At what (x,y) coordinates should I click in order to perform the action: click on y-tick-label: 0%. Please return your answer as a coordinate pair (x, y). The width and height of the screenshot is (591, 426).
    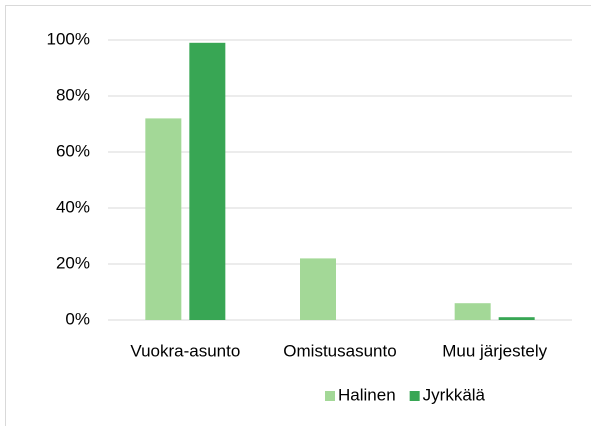
    Looking at the image, I should click on (77, 318).